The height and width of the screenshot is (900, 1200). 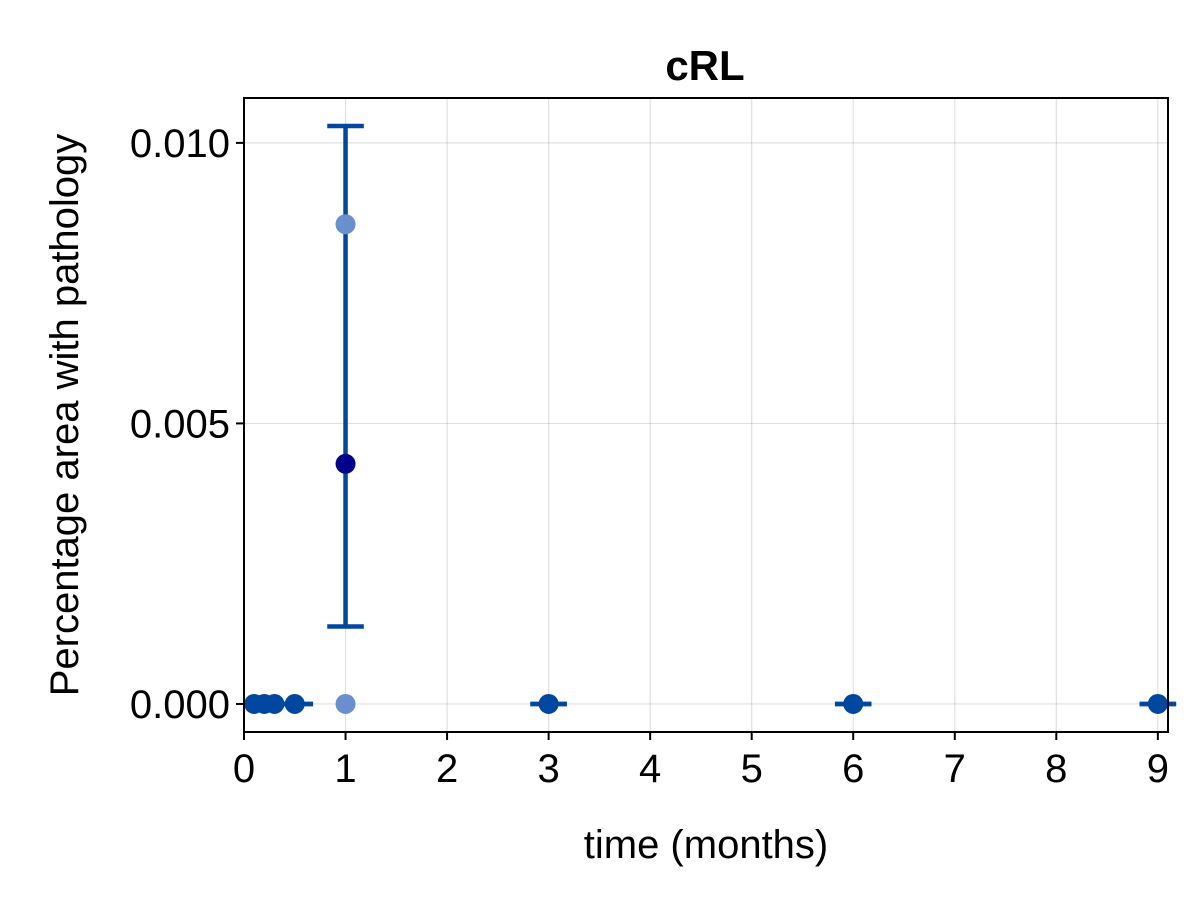 What do you see at coordinates (853, 769) in the screenshot?
I see `x-tick-label-6: 6` at bounding box center [853, 769].